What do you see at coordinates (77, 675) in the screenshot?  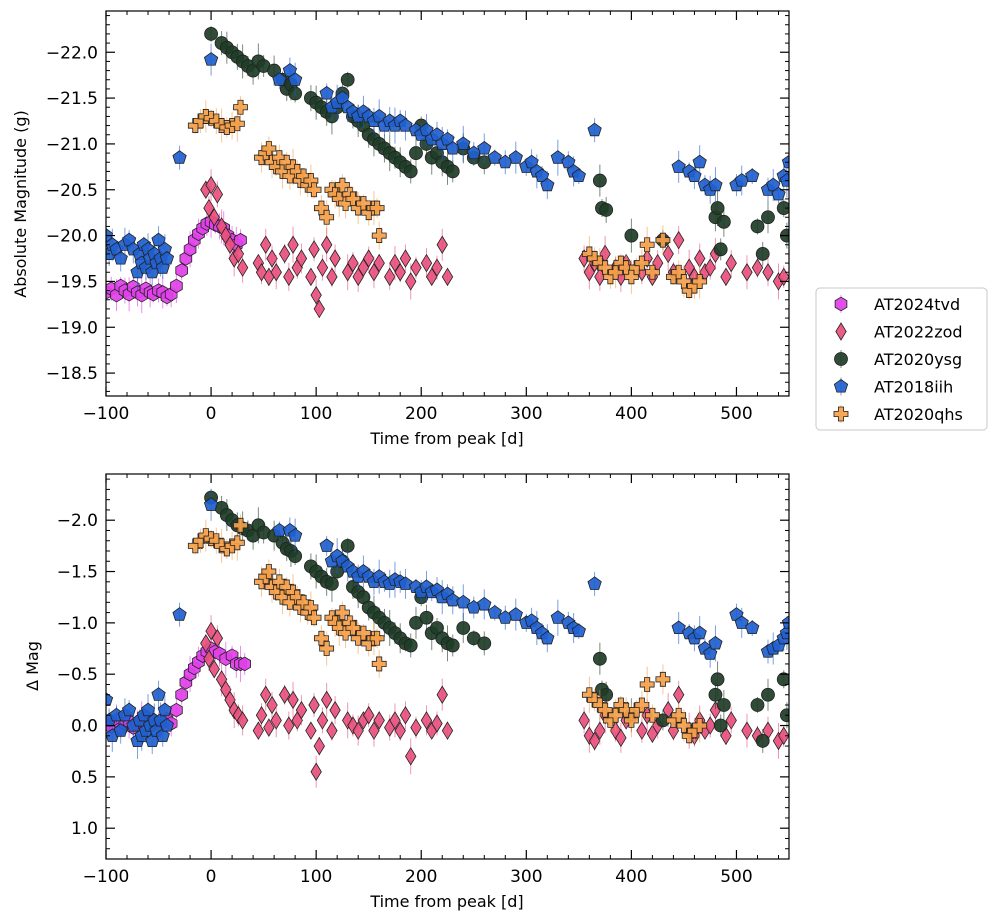 I see `y-tick-label: −0.5` at bounding box center [77, 675].